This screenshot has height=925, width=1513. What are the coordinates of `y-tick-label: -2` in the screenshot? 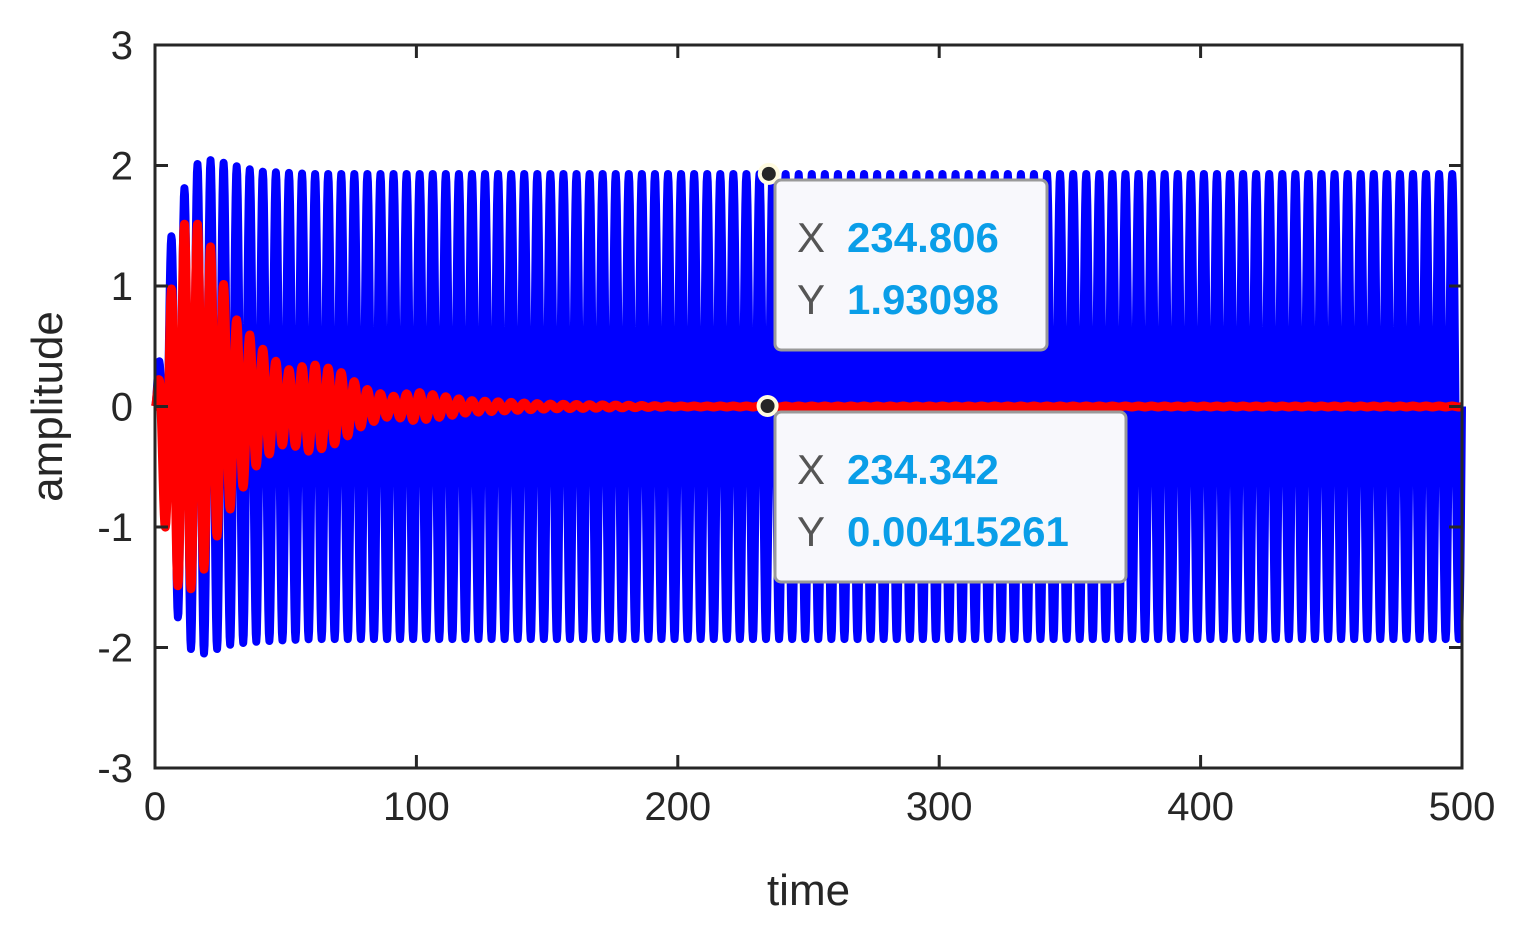 It's located at (115, 649).